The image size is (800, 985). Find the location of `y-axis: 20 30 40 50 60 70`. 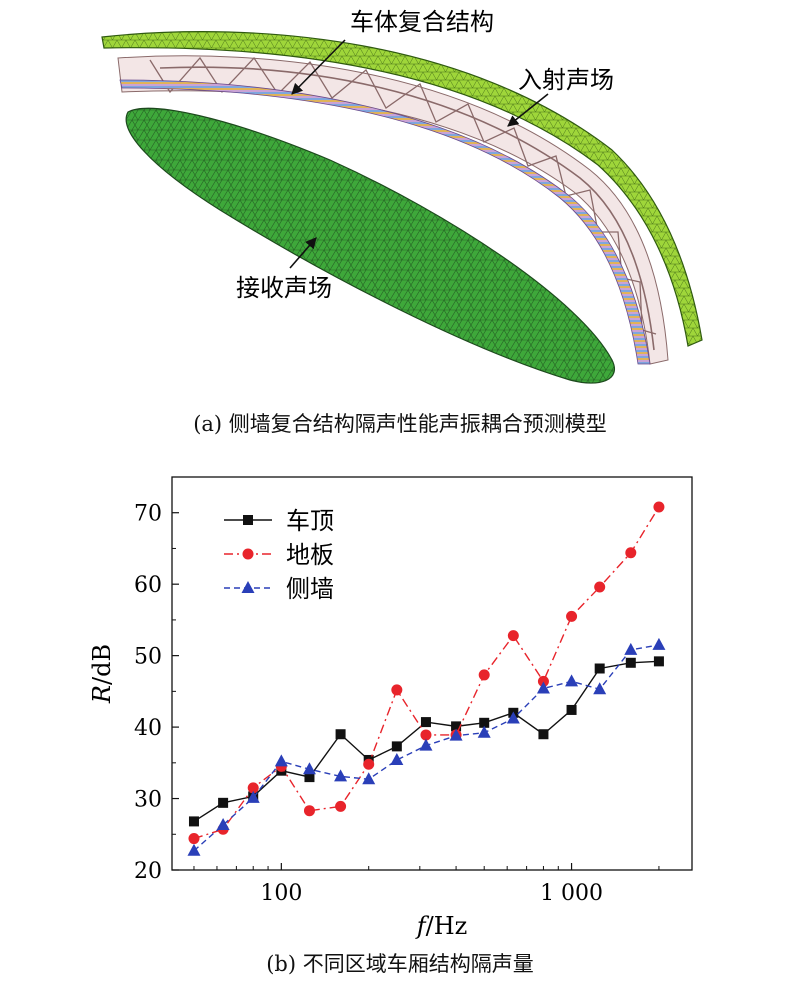

y-axis: 20 30 40 50 60 70 is located at coordinates (156, 693).